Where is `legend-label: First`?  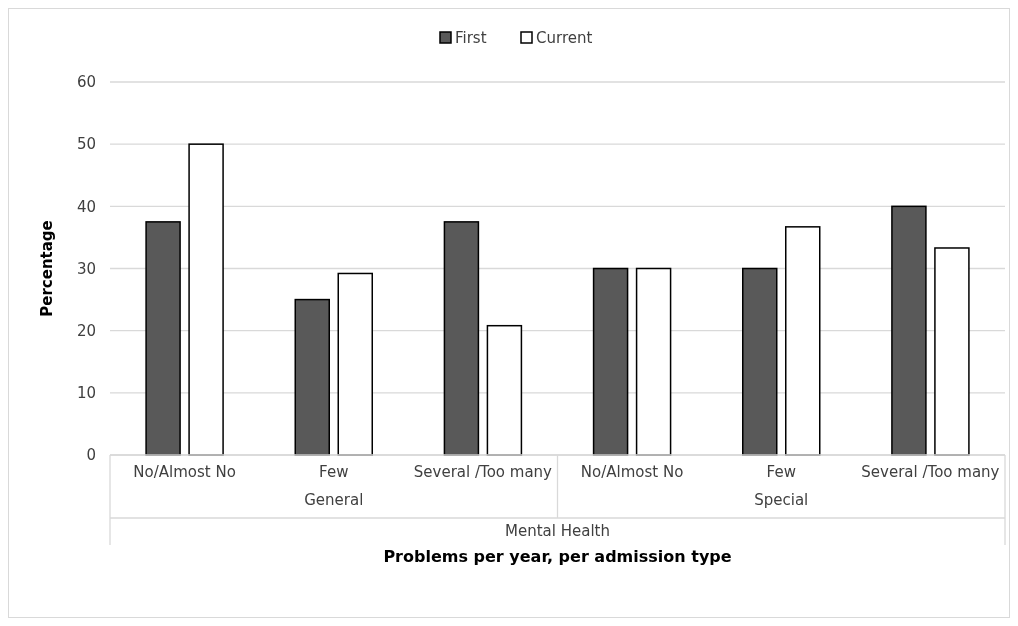
legend-label: First is located at coordinates (471, 38).